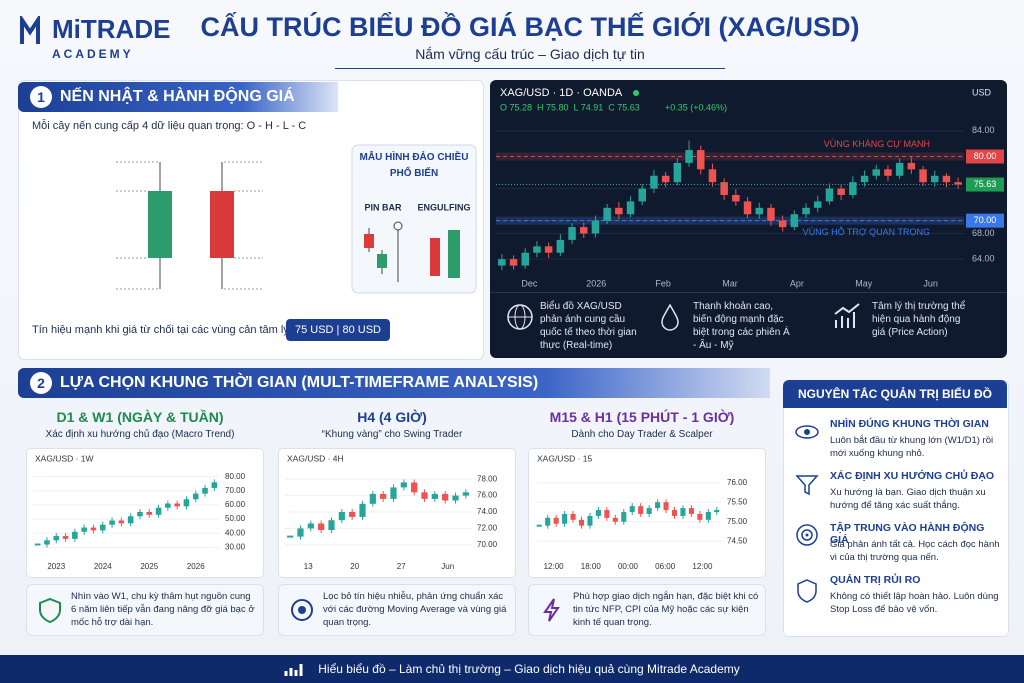  I want to click on section-title: NẾN NHẬT & HÀNH ĐỘNG GIÁ, so click(177, 96).